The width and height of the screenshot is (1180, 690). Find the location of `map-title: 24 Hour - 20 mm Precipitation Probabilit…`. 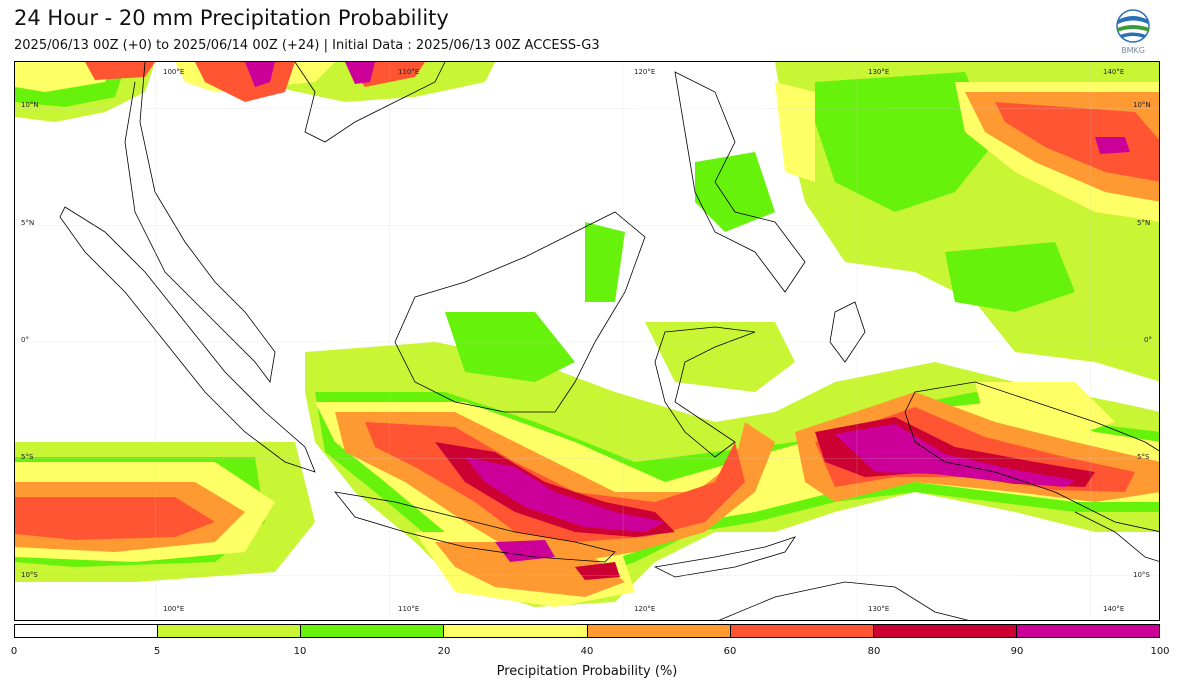

map-title: 24 Hour - 20 mm Precipitation Probabilit… is located at coordinates (231, 18).